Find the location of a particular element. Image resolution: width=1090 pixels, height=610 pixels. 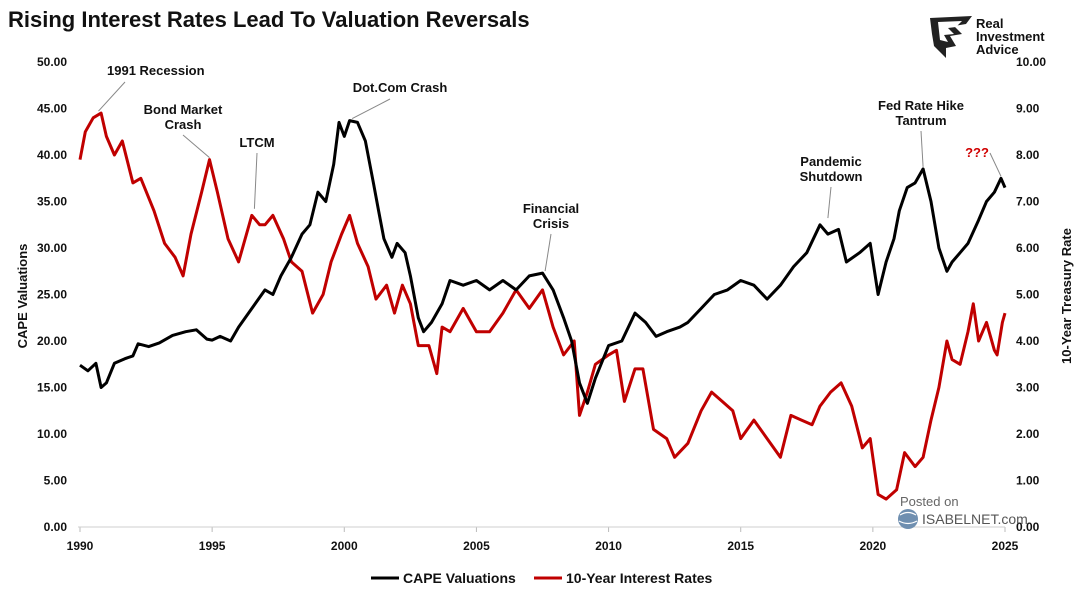

y-tick-label: 0.00 is located at coordinates (56, 527).